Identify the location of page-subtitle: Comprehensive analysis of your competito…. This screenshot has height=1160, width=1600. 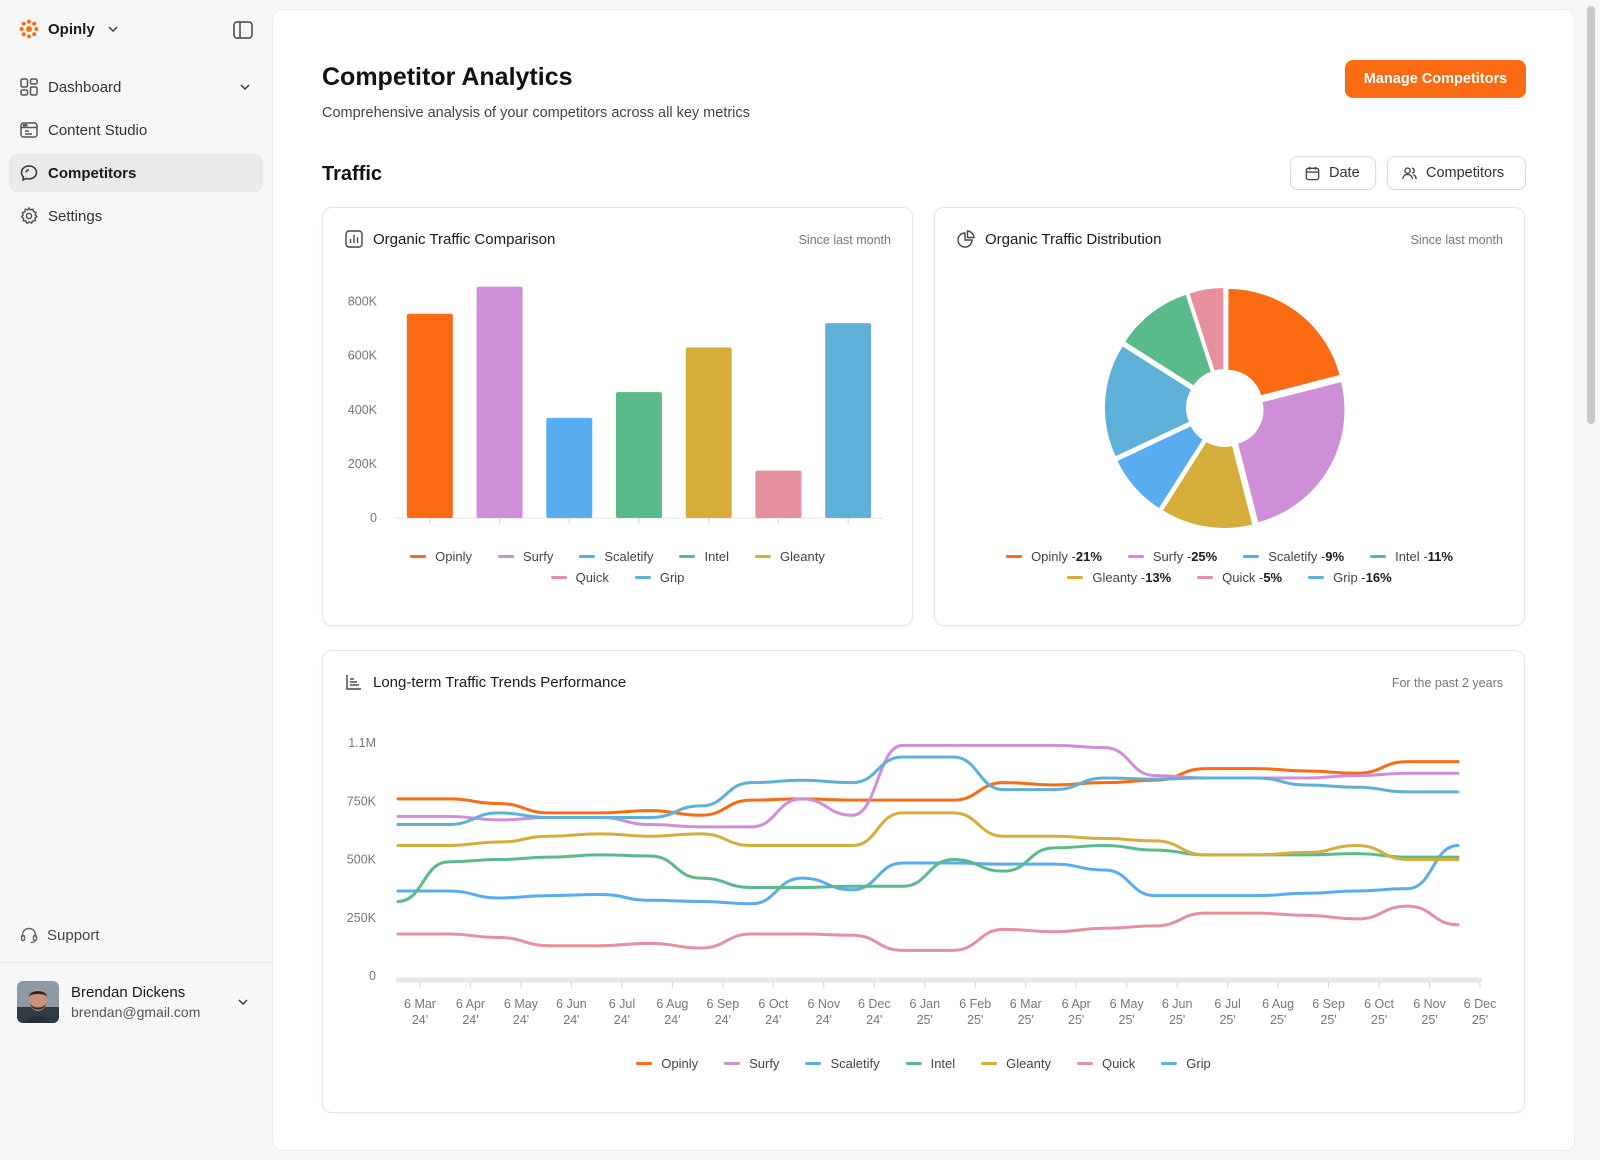
(536, 113).